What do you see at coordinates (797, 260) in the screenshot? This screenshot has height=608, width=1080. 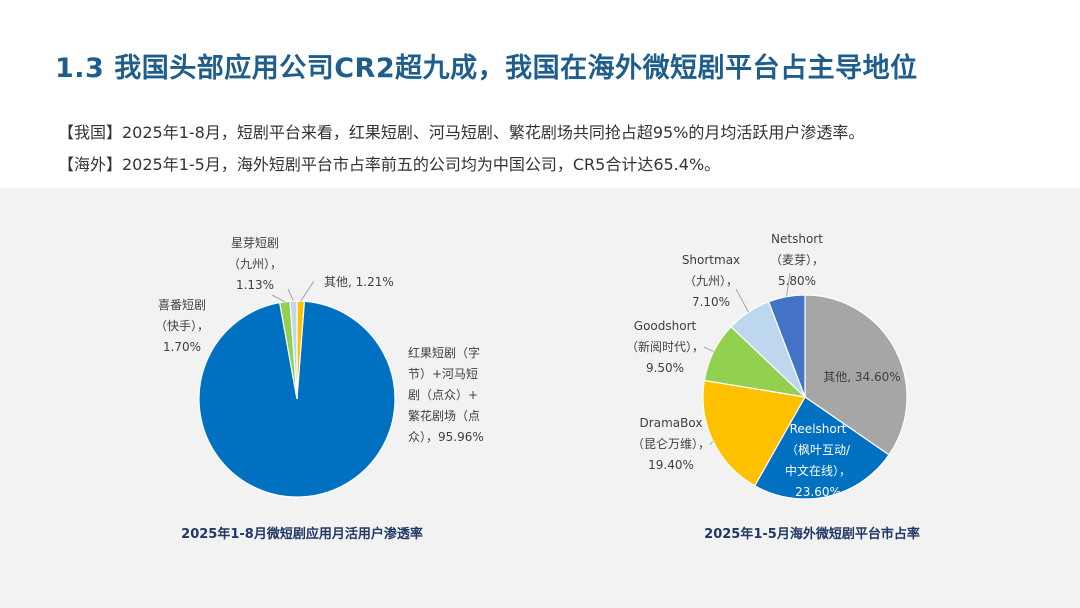 I see `data-label-netshort: Netshort （麦芽）， 5.80%` at bounding box center [797, 260].